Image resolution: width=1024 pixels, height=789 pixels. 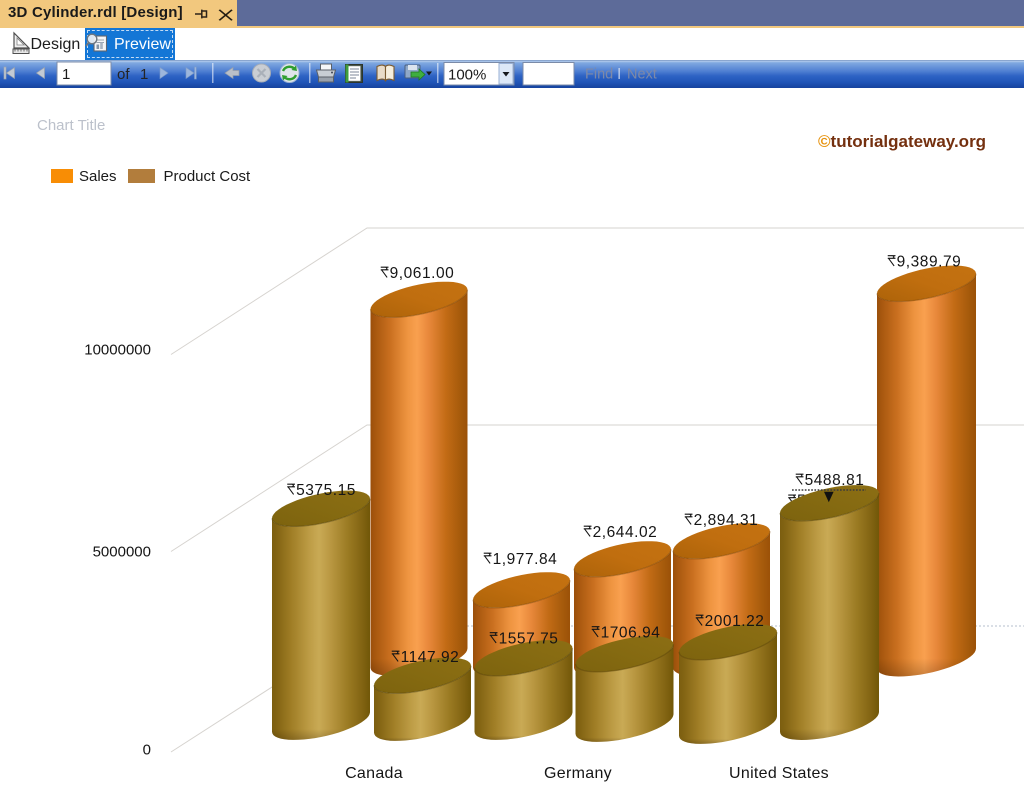 I want to click on svg-text: ©tutorialgateway.org, so click(x=902, y=141).